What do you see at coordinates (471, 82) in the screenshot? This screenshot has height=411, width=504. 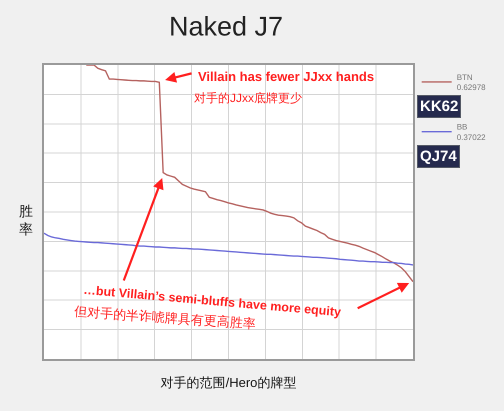 I see `legend-label: BTN 0.62978` at bounding box center [471, 82].